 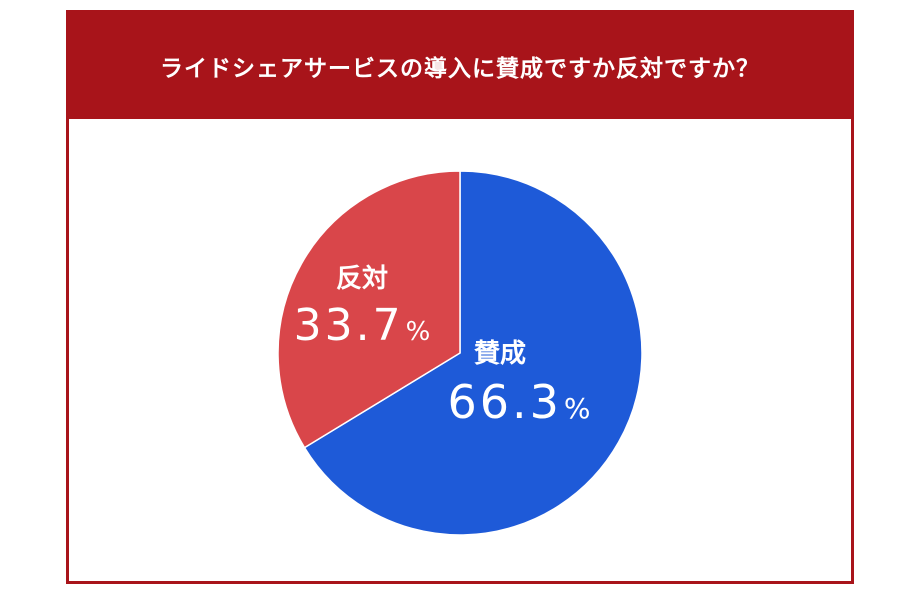 What do you see at coordinates (362, 325) in the screenshot?
I see `slice-value-disagree: 33.7%` at bounding box center [362, 325].